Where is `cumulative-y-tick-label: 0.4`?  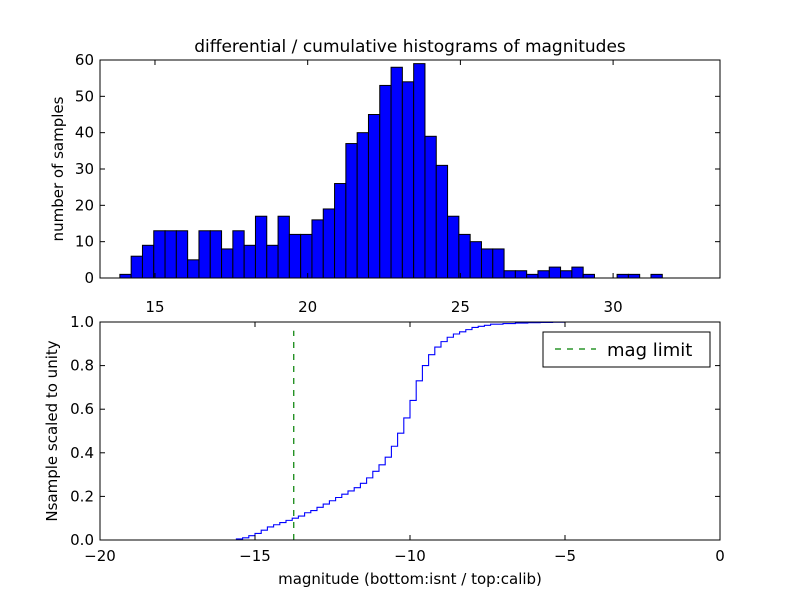
cumulative-y-tick-label: 0.4 is located at coordinates (82, 453).